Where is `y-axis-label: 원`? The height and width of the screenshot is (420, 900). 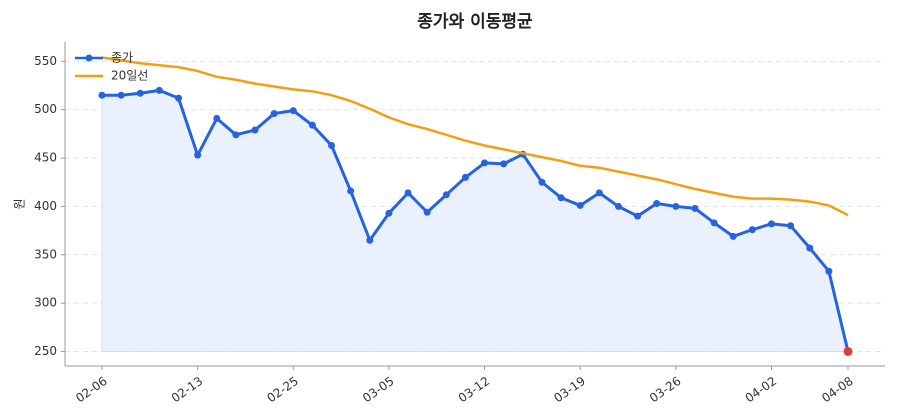
y-axis-label: 원 is located at coordinates (20, 203).